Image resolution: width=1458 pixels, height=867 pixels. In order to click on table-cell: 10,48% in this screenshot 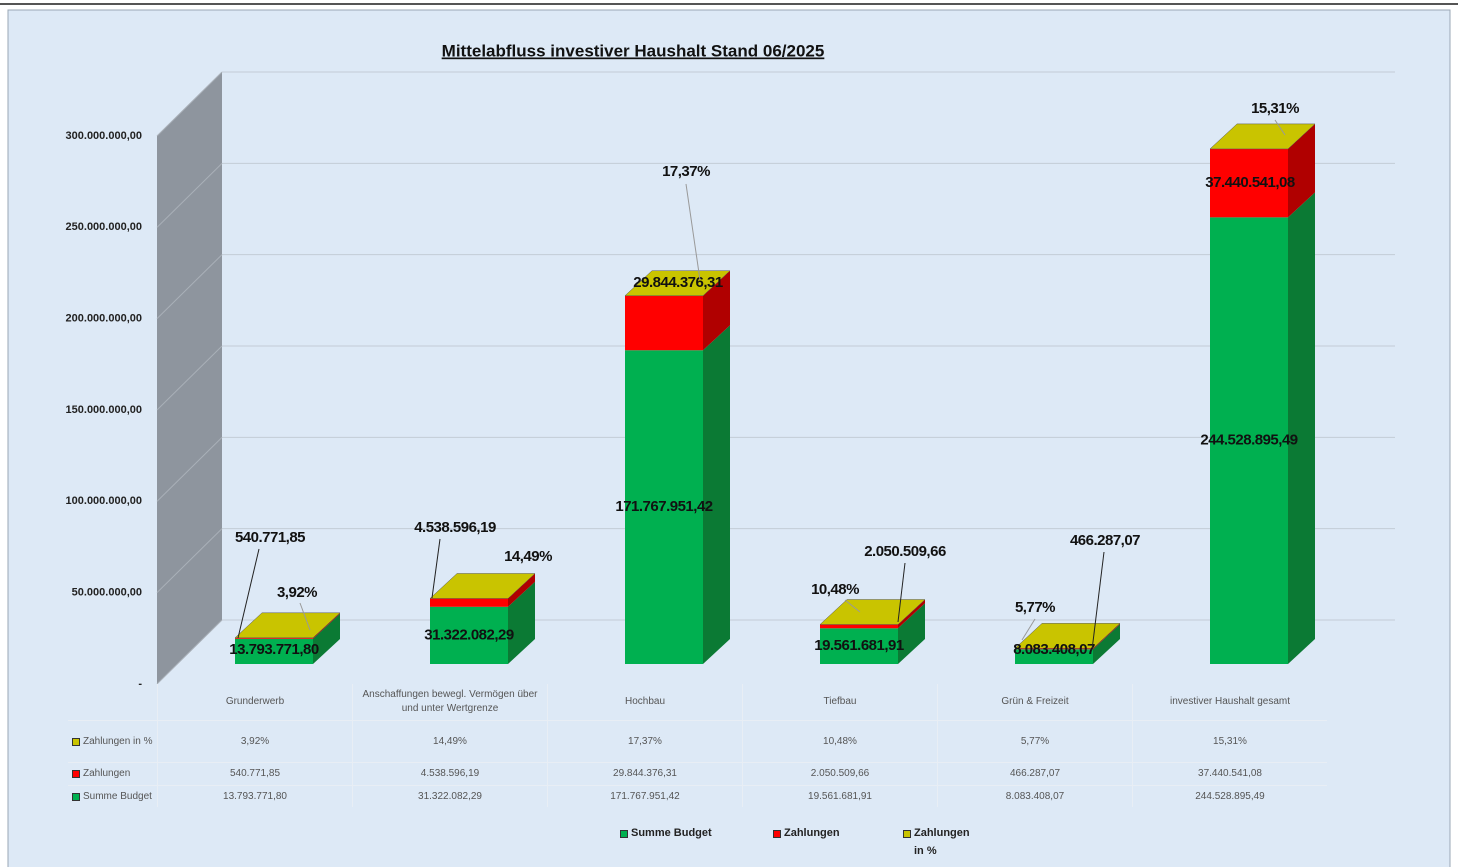, I will do `click(839, 741)`.